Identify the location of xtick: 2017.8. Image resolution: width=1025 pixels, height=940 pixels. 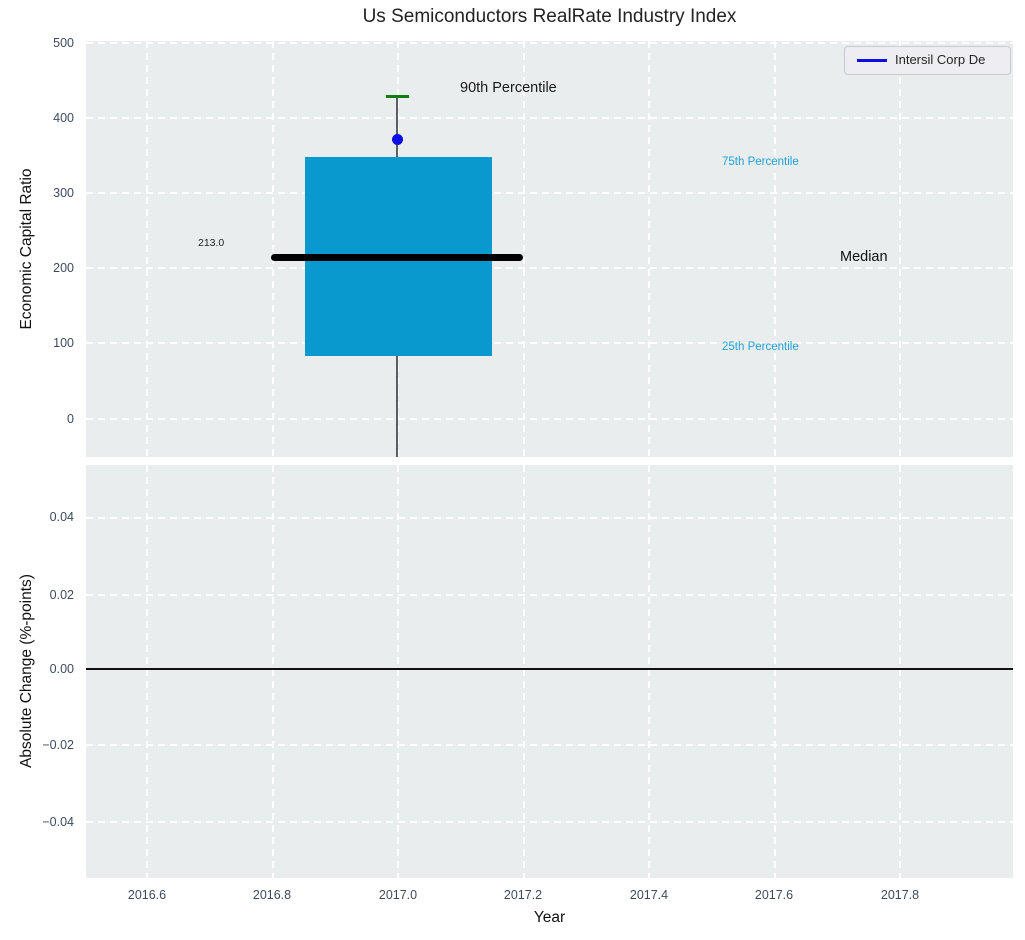
(900, 895).